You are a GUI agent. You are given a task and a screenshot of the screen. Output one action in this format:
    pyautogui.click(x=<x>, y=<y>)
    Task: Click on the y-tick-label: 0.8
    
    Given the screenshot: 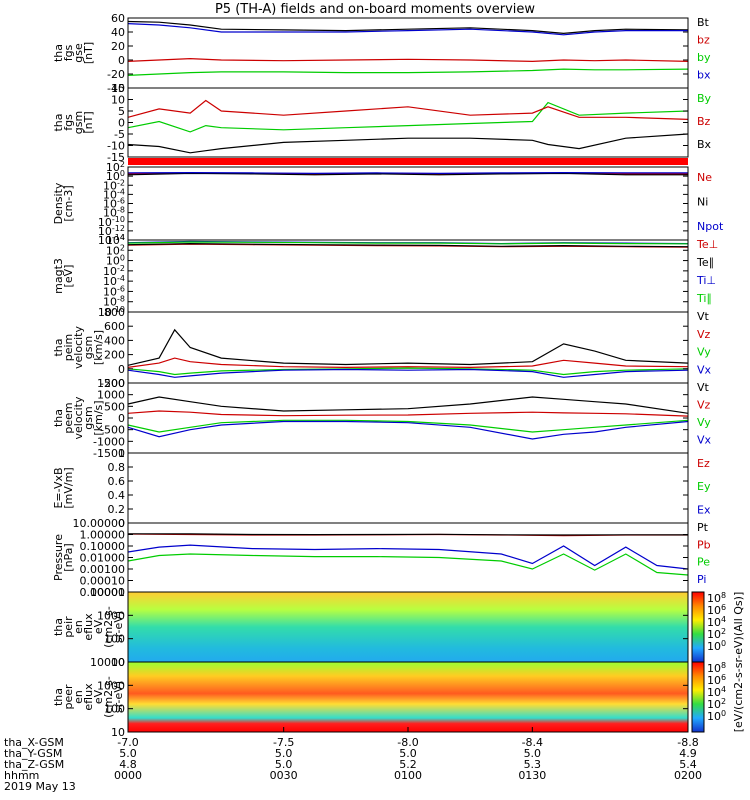 What is the action you would take?
    pyautogui.click(x=117, y=467)
    